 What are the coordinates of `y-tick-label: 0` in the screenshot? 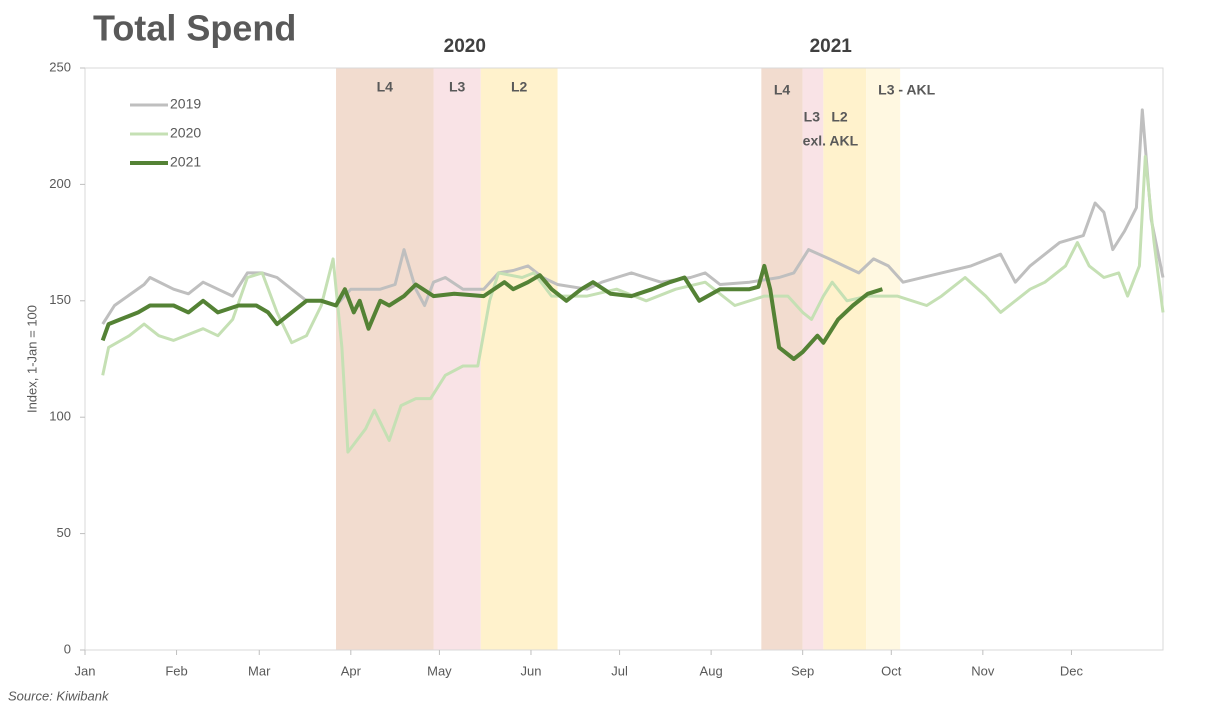 It's located at (67, 648).